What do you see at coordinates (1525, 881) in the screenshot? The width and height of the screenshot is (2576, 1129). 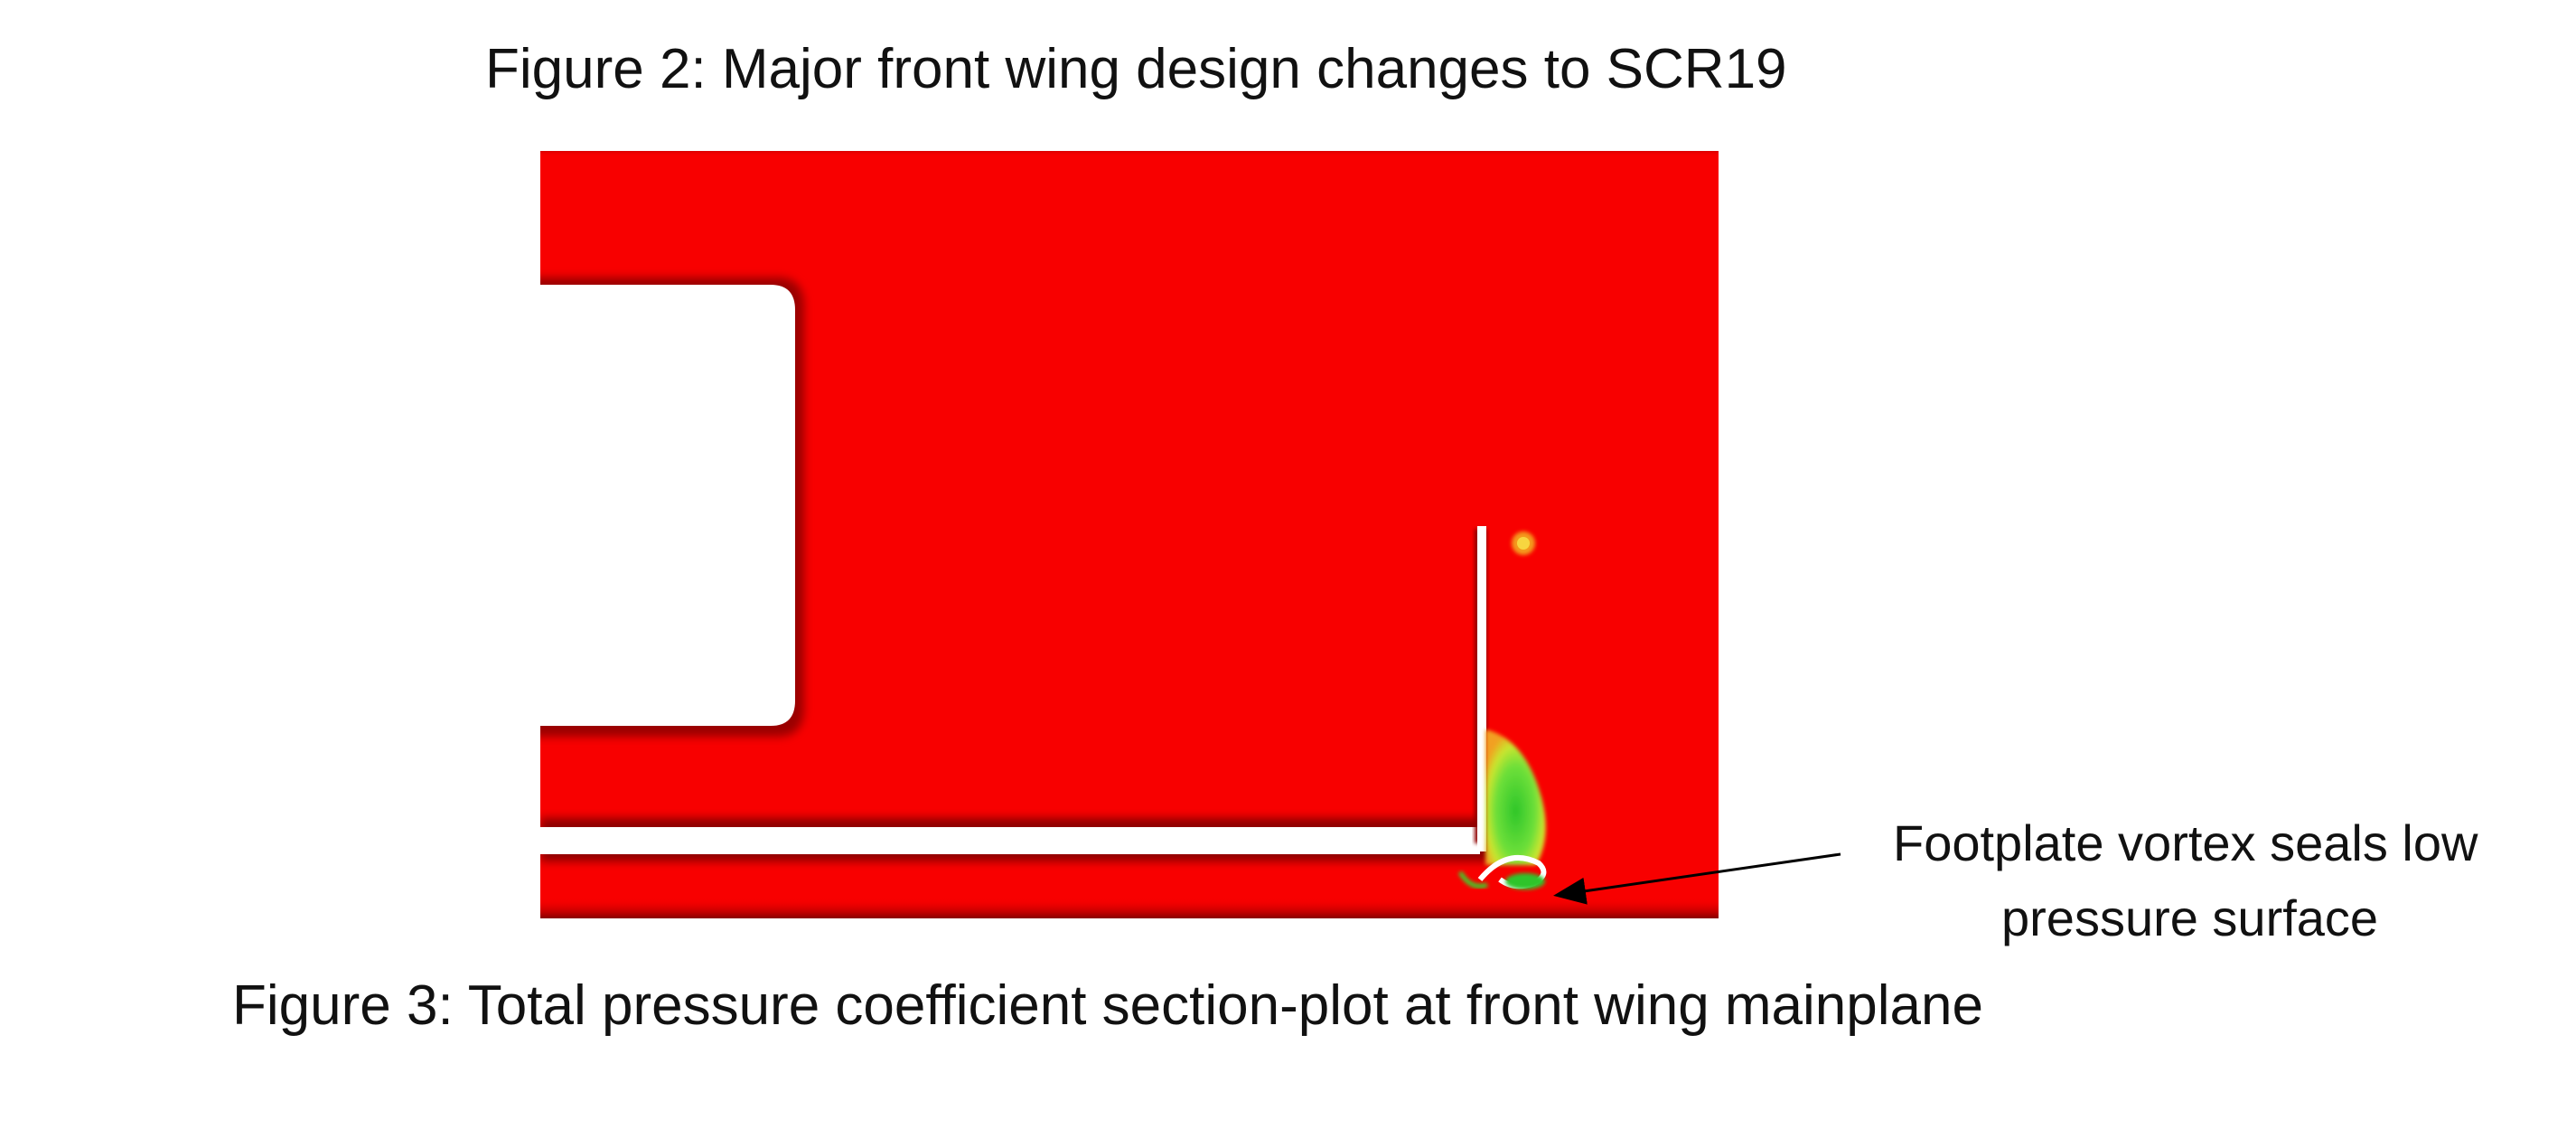 I see `footplate-vortex-core` at bounding box center [1525, 881].